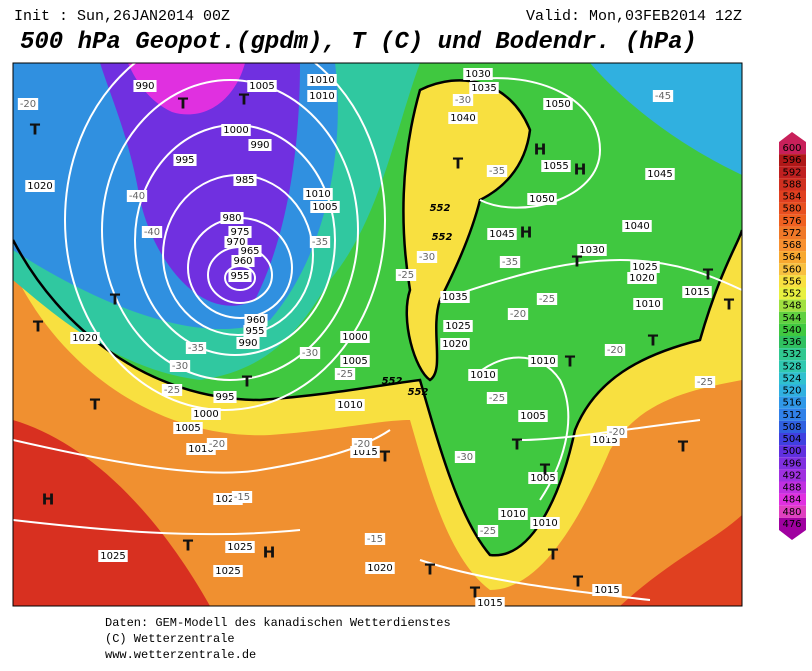 Image resolution: width=812 pixels, height=671 pixels. I want to click on pressure-label-box: 955, so click(240, 276).